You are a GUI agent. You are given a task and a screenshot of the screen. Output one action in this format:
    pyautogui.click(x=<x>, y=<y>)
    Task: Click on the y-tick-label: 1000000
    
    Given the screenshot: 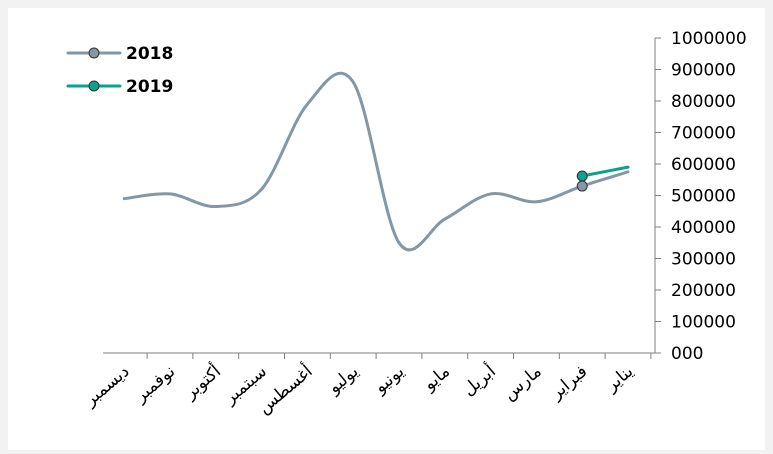 What is the action you would take?
    pyautogui.click(x=709, y=39)
    